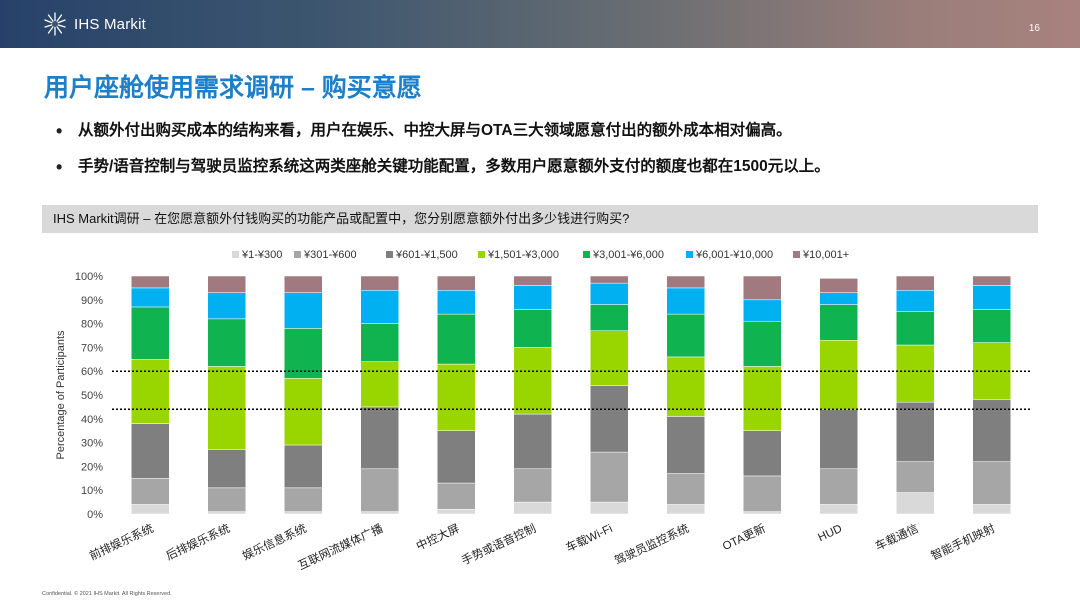 The width and height of the screenshot is (1080, 608). What do you see at coordinates (963, 542) in the screenshot?
I see `x-category-label: 智能手机映射` at bounding box center [963, 542].